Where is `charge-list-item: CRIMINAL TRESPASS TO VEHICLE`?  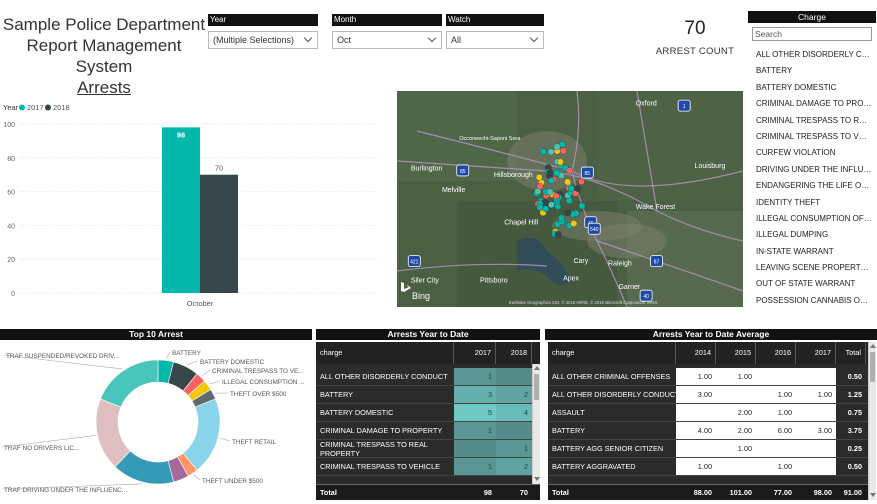
charge-list-item: CRIMINAL TRESPASS TO VEHICLE is located at coordinates (814, 136).